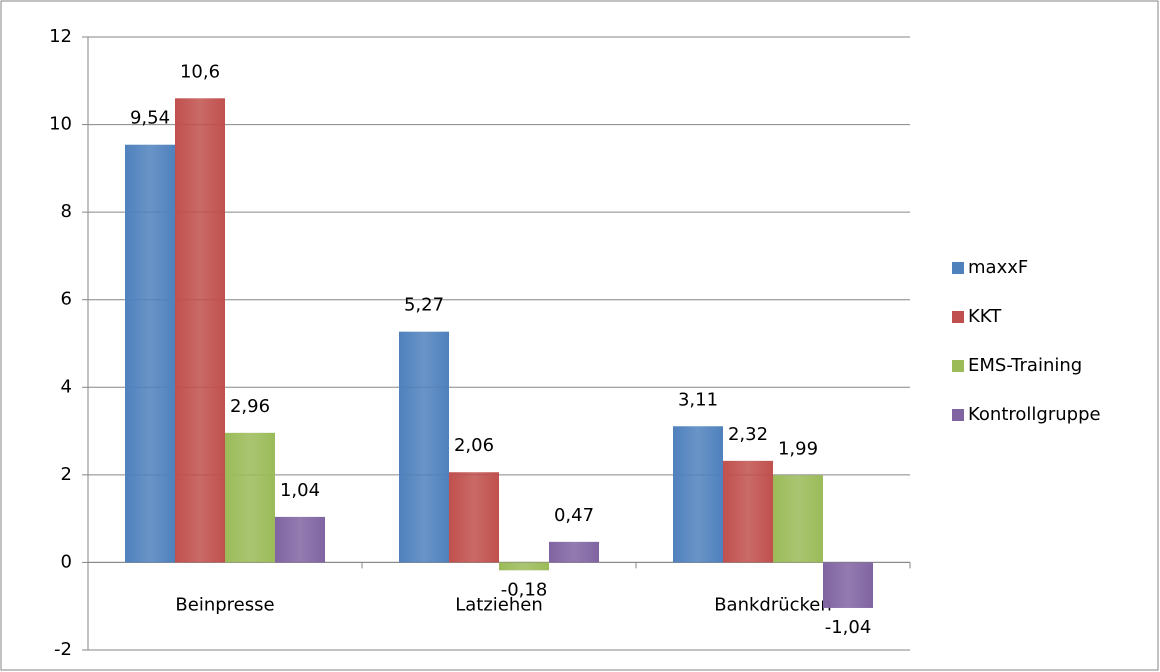 The image size is (1160, 672). Describe the element at coordinates (150, 118) in the screenshot. I see `value-label: 9,54` at that location.